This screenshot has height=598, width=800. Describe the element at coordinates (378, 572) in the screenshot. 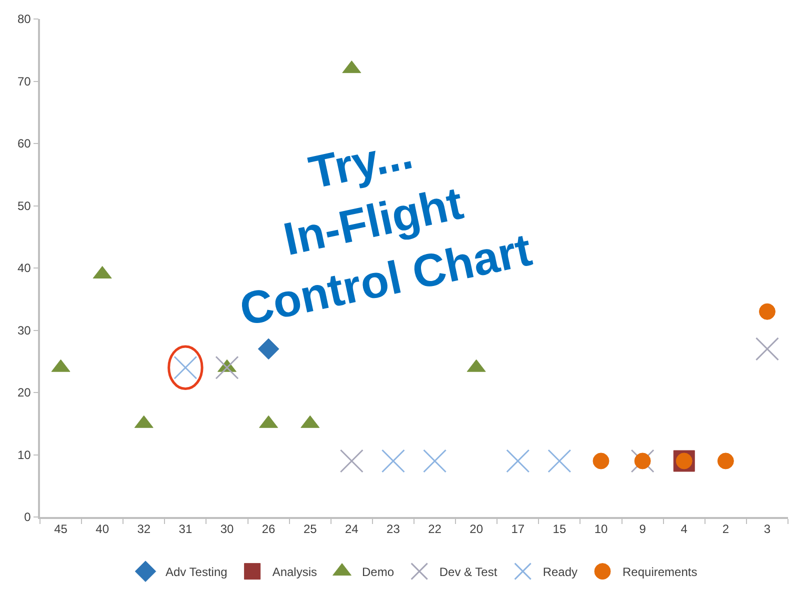

I see `legend-label: Demo` at that location.